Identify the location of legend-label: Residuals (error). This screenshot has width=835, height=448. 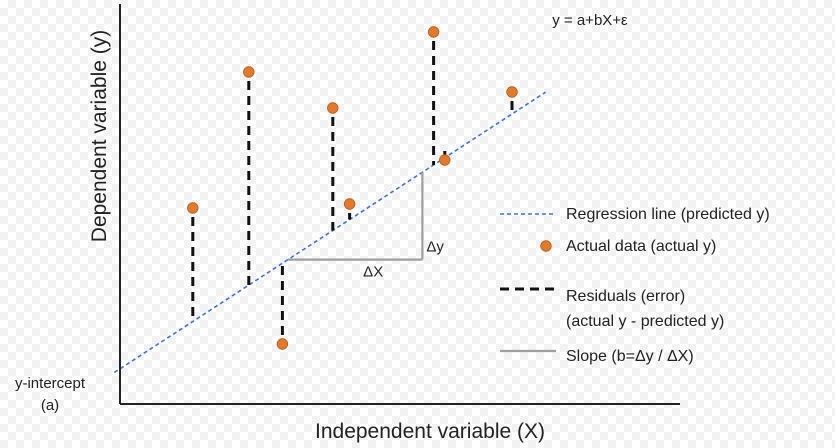
(625, 296).